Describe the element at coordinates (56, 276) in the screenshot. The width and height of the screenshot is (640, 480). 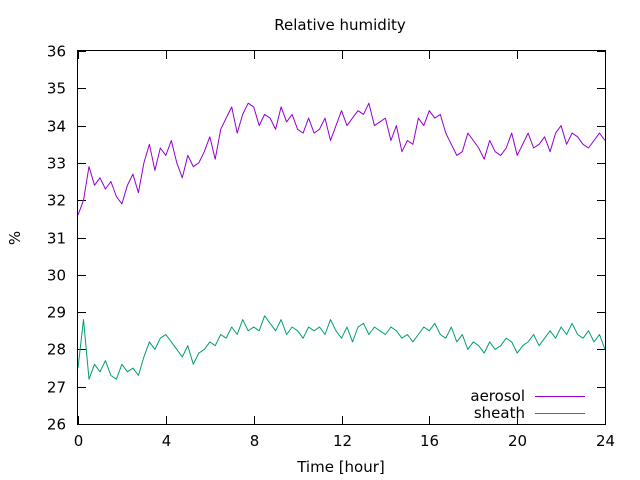
I see `y-tick-label: 30` at that location.